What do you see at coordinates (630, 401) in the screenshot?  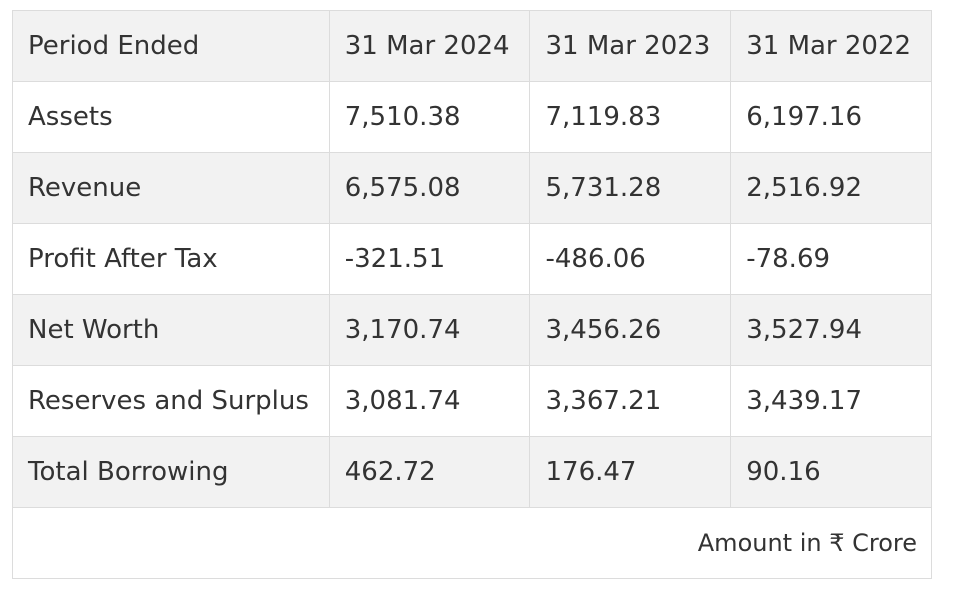 I see `value-cell: 3,367.21` at bounding box center [630, 401].